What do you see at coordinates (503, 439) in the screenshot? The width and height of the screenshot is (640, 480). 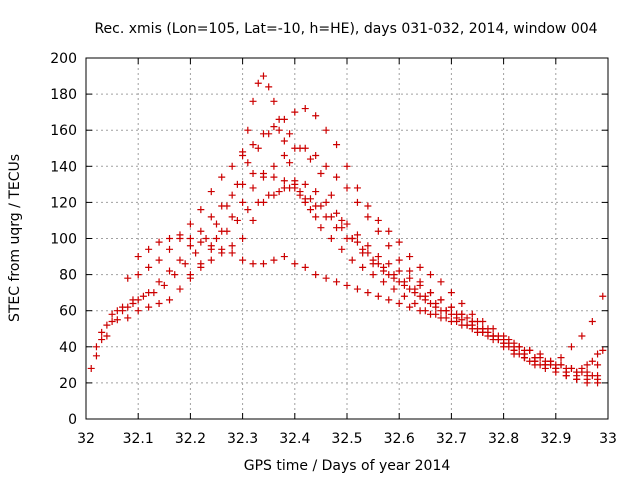 I see `x-tick-label: 32.8` at bounding box center [503, 439].